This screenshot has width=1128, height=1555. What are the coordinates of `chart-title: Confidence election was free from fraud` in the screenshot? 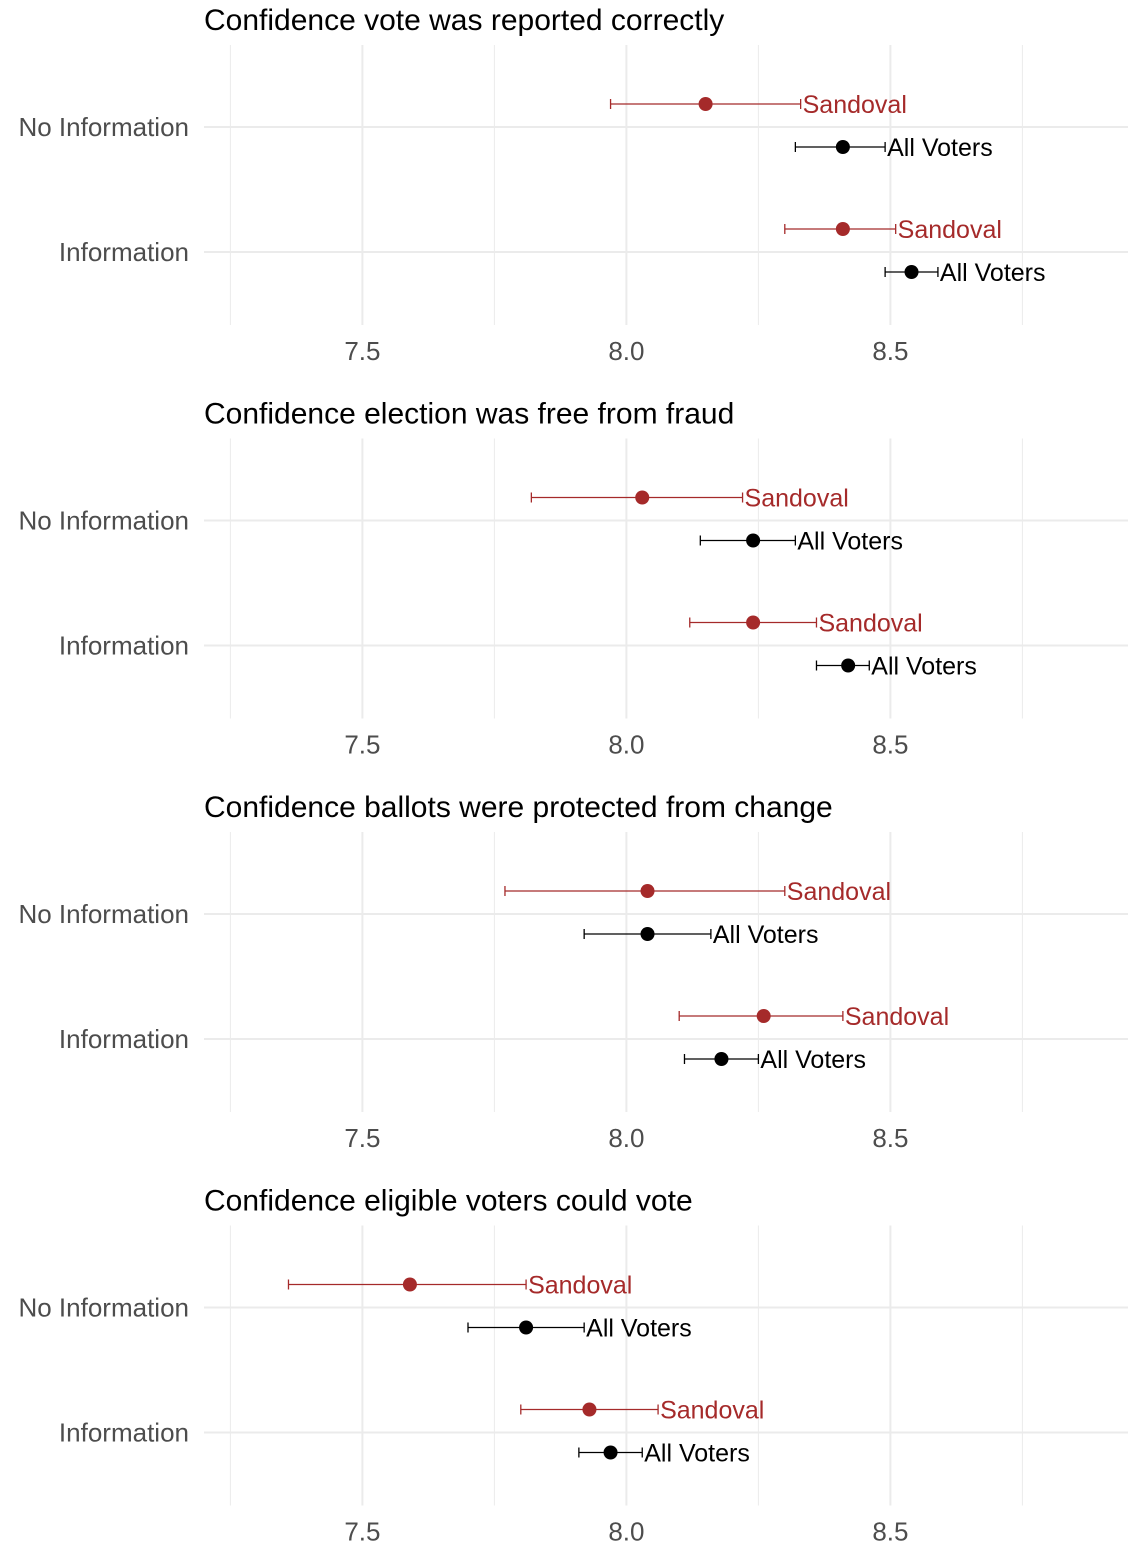 It's located at (469, 414).